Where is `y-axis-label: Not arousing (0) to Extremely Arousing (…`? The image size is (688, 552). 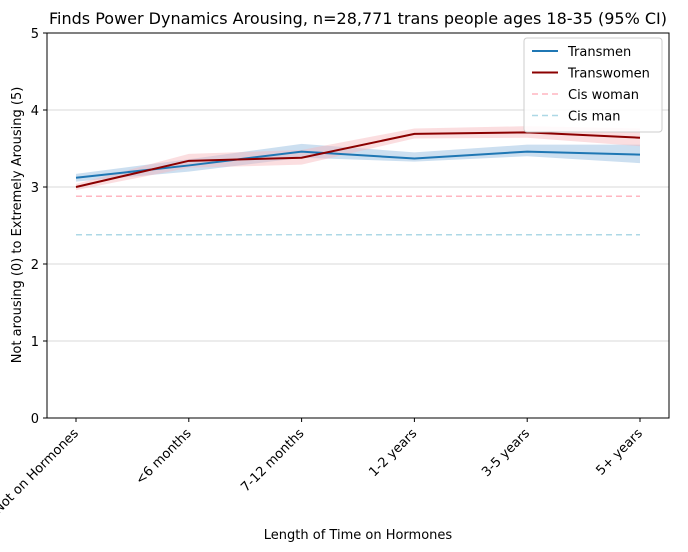 y-axis-label: Not arousing (0) to Extremely Arousing (… is located at coordinates (17, 225).